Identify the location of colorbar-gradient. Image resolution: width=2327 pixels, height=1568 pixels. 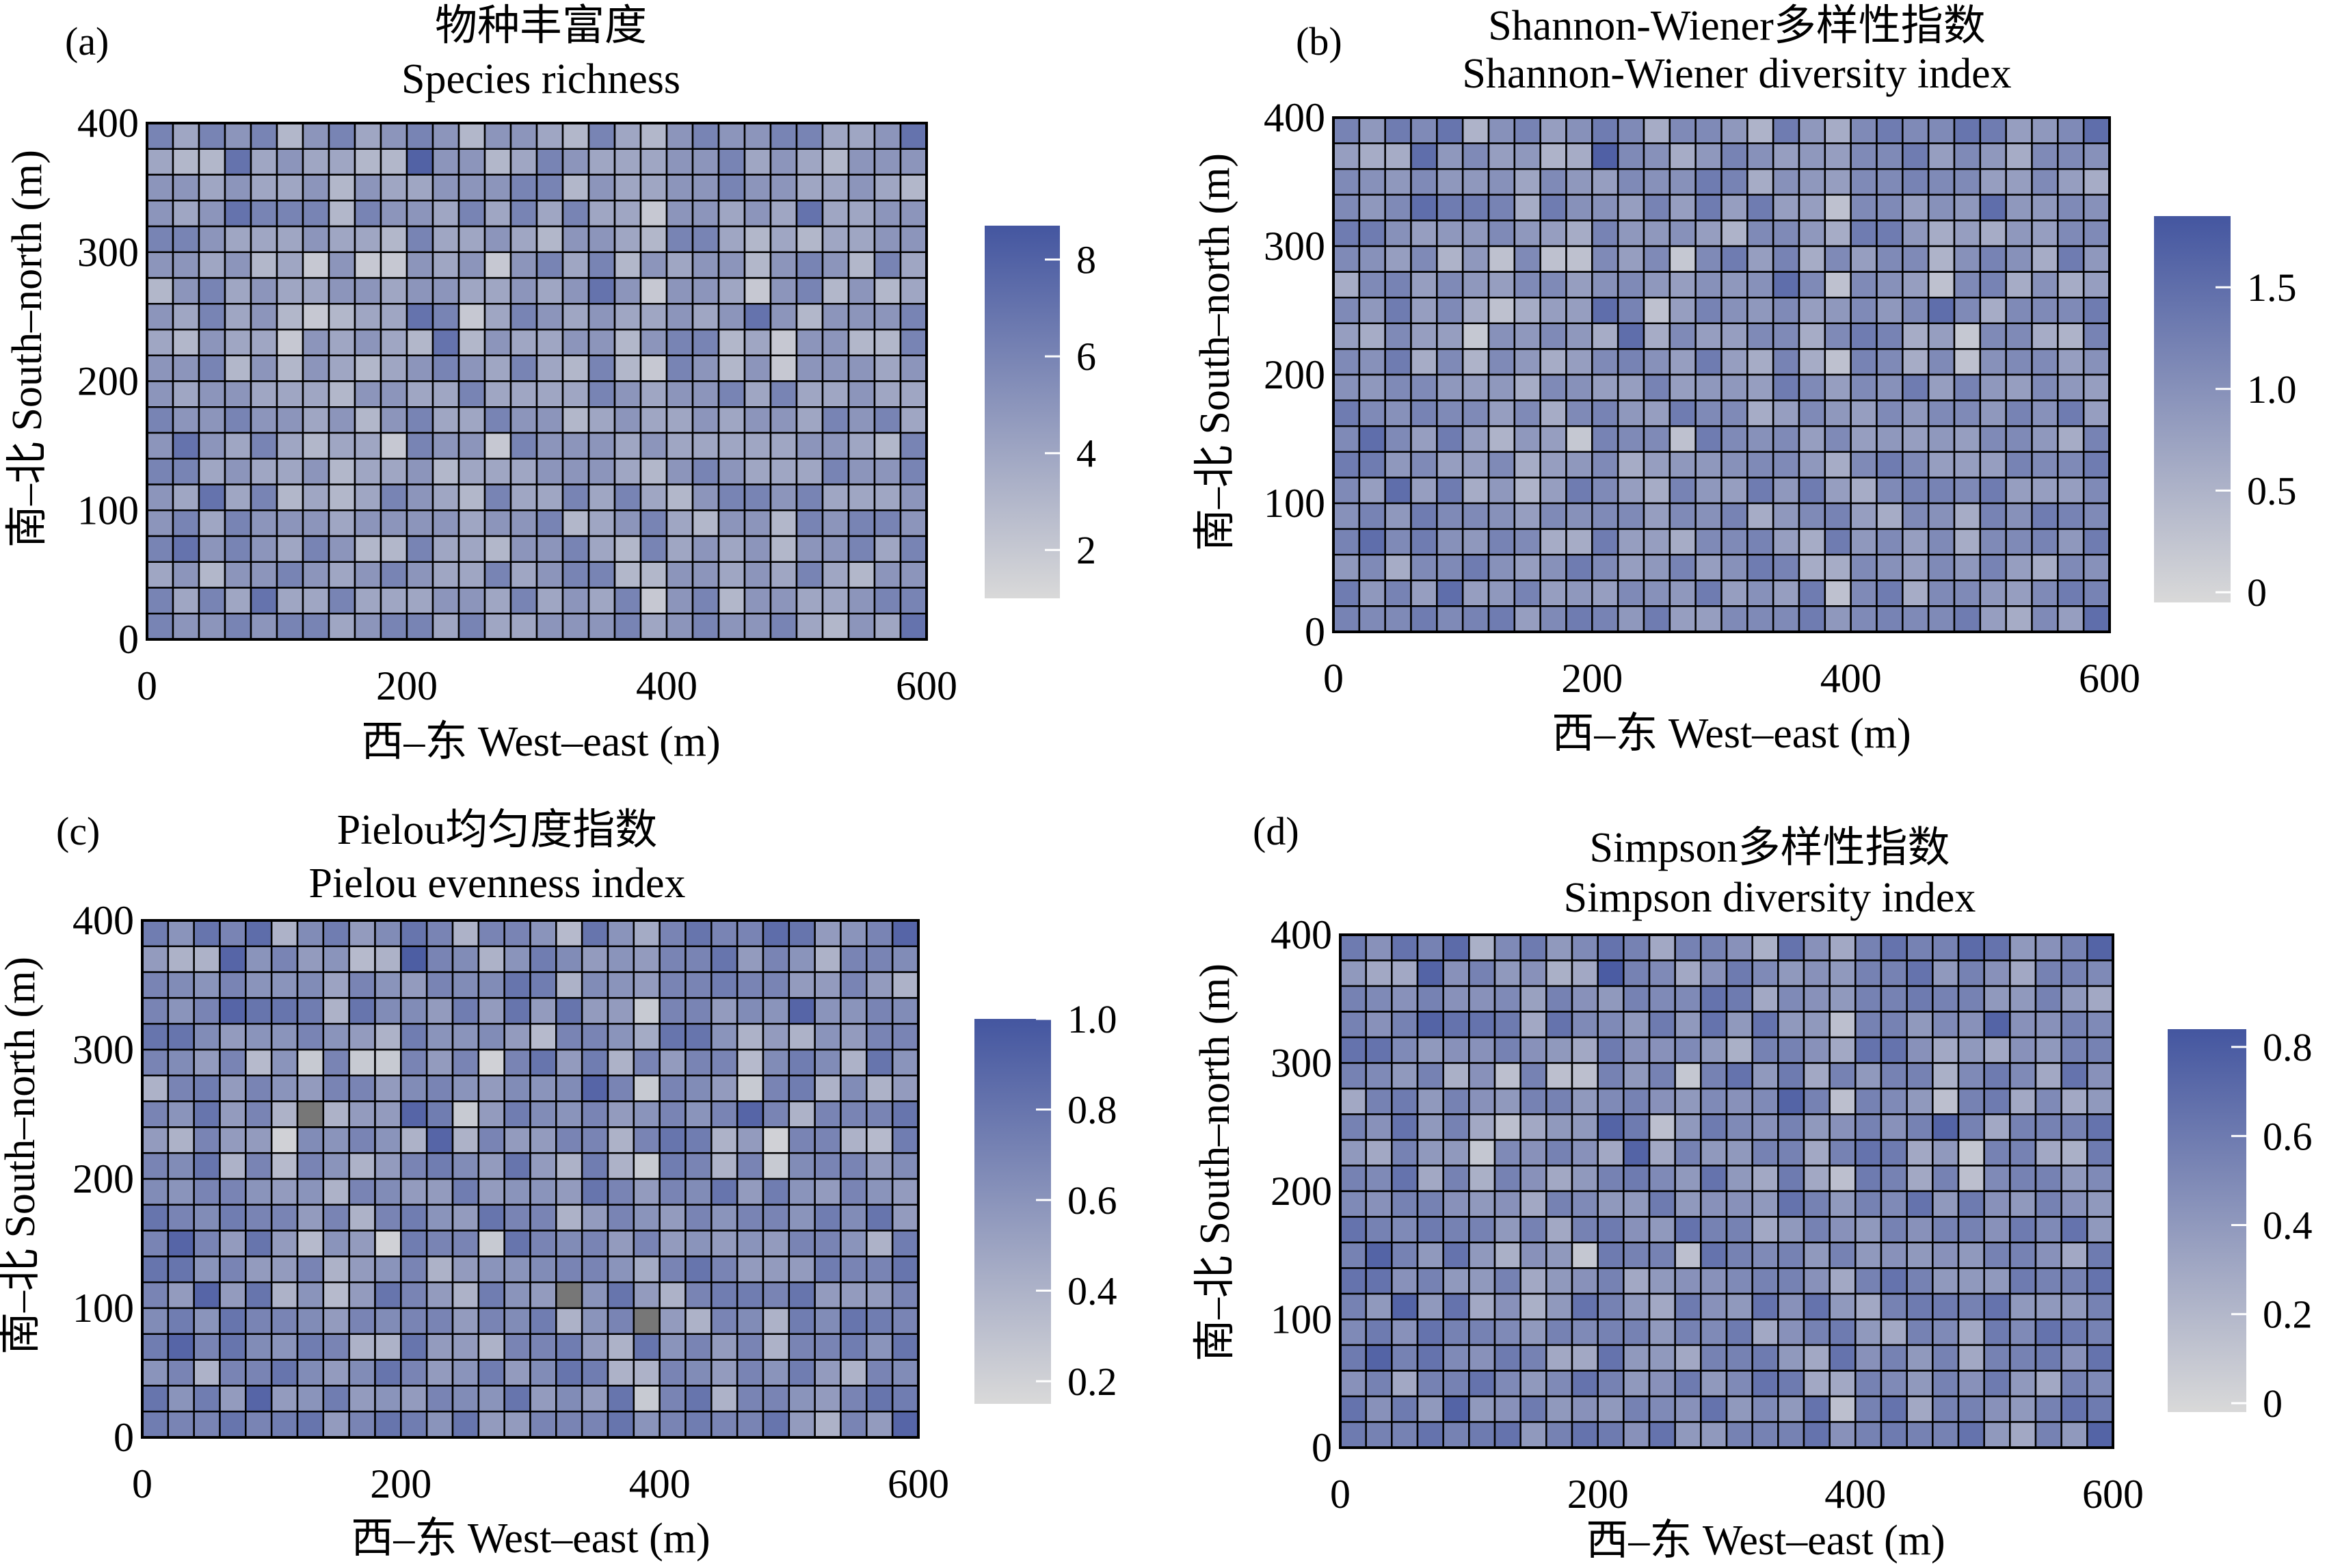
(1022, 412).